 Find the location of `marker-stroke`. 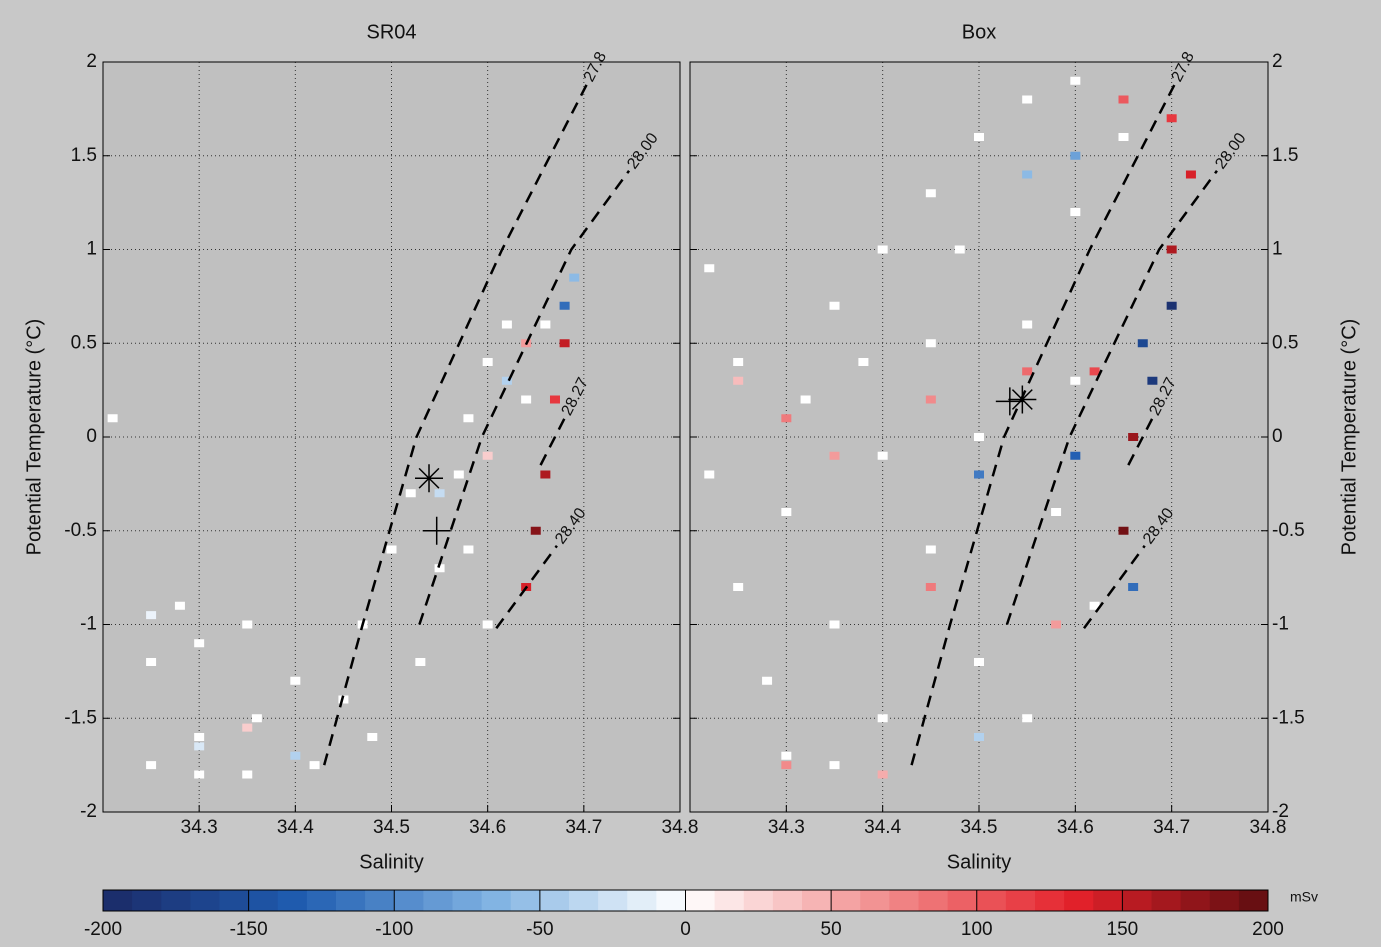

marker-stroke is located at coordinates (1022, 399).